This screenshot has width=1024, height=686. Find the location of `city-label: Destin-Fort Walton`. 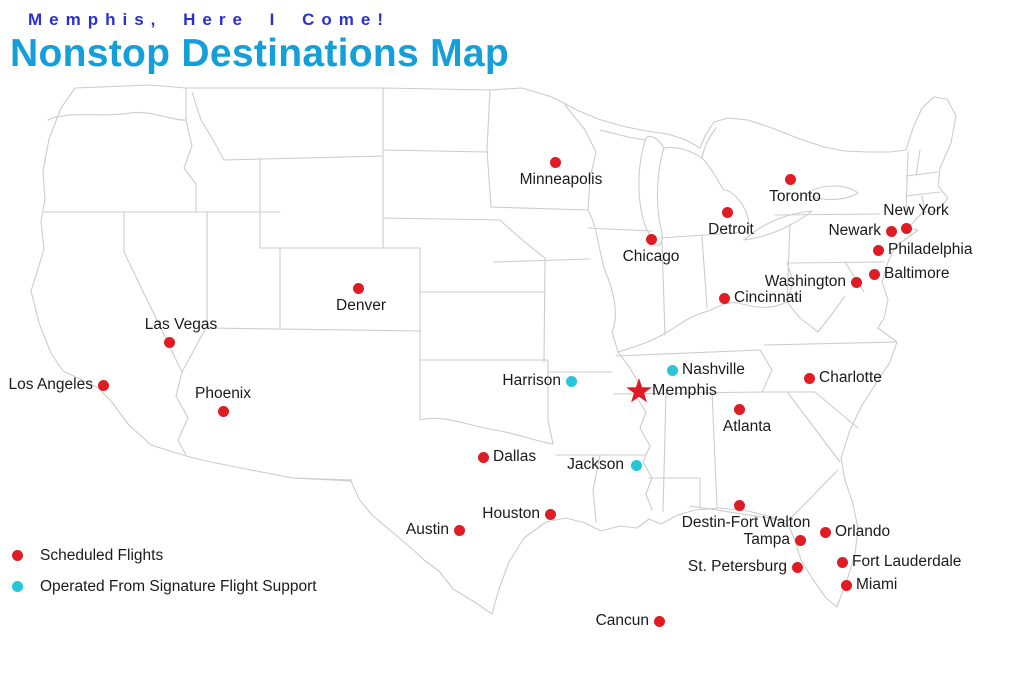

city-label: Destin-Fort Walton is located at coordinates (746, 522).